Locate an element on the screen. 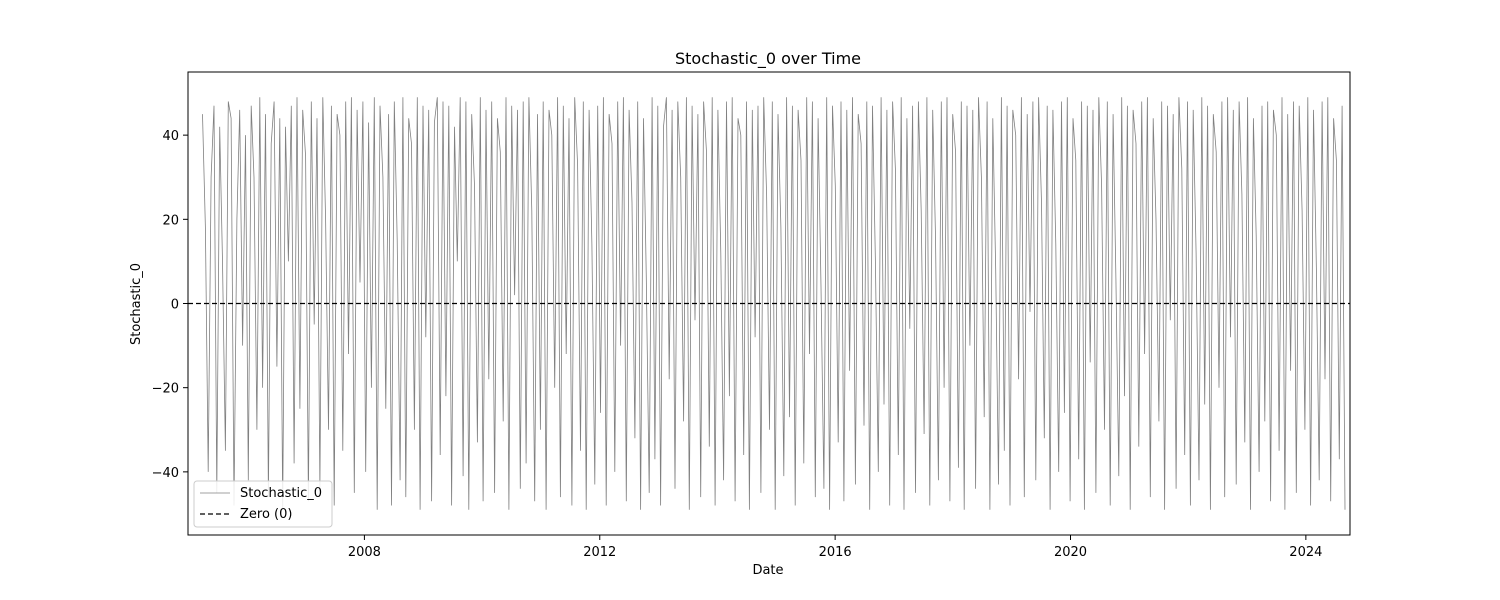  x-axis-label: Date is located at coordinates (767, 570).